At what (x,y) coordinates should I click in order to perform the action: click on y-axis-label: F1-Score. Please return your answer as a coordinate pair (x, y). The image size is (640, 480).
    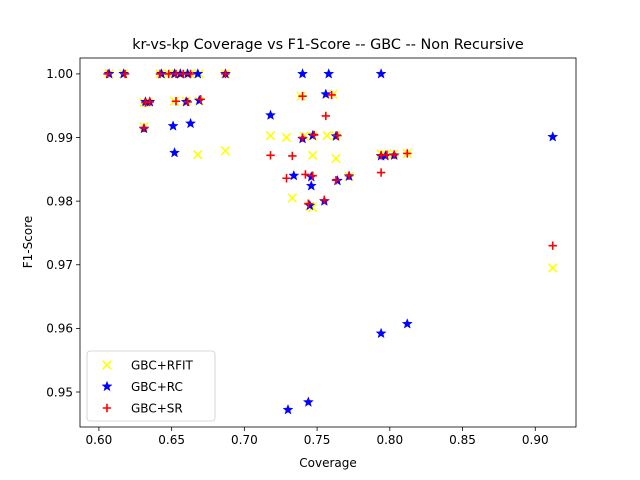
    Looking at the image, I should click on (28, 242).